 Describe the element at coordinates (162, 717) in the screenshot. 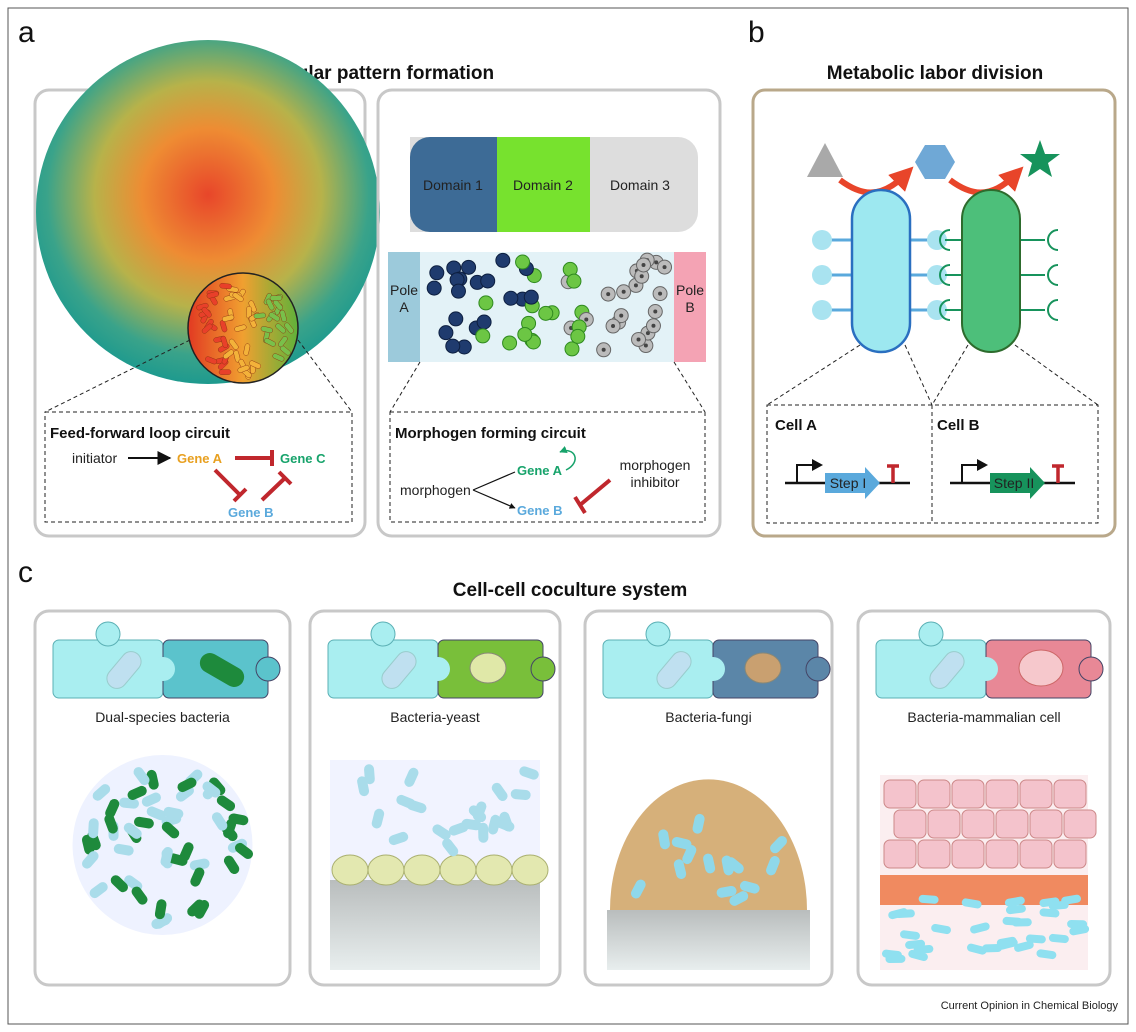

I see `coculture-label: Dual-species bacteria` at that location.